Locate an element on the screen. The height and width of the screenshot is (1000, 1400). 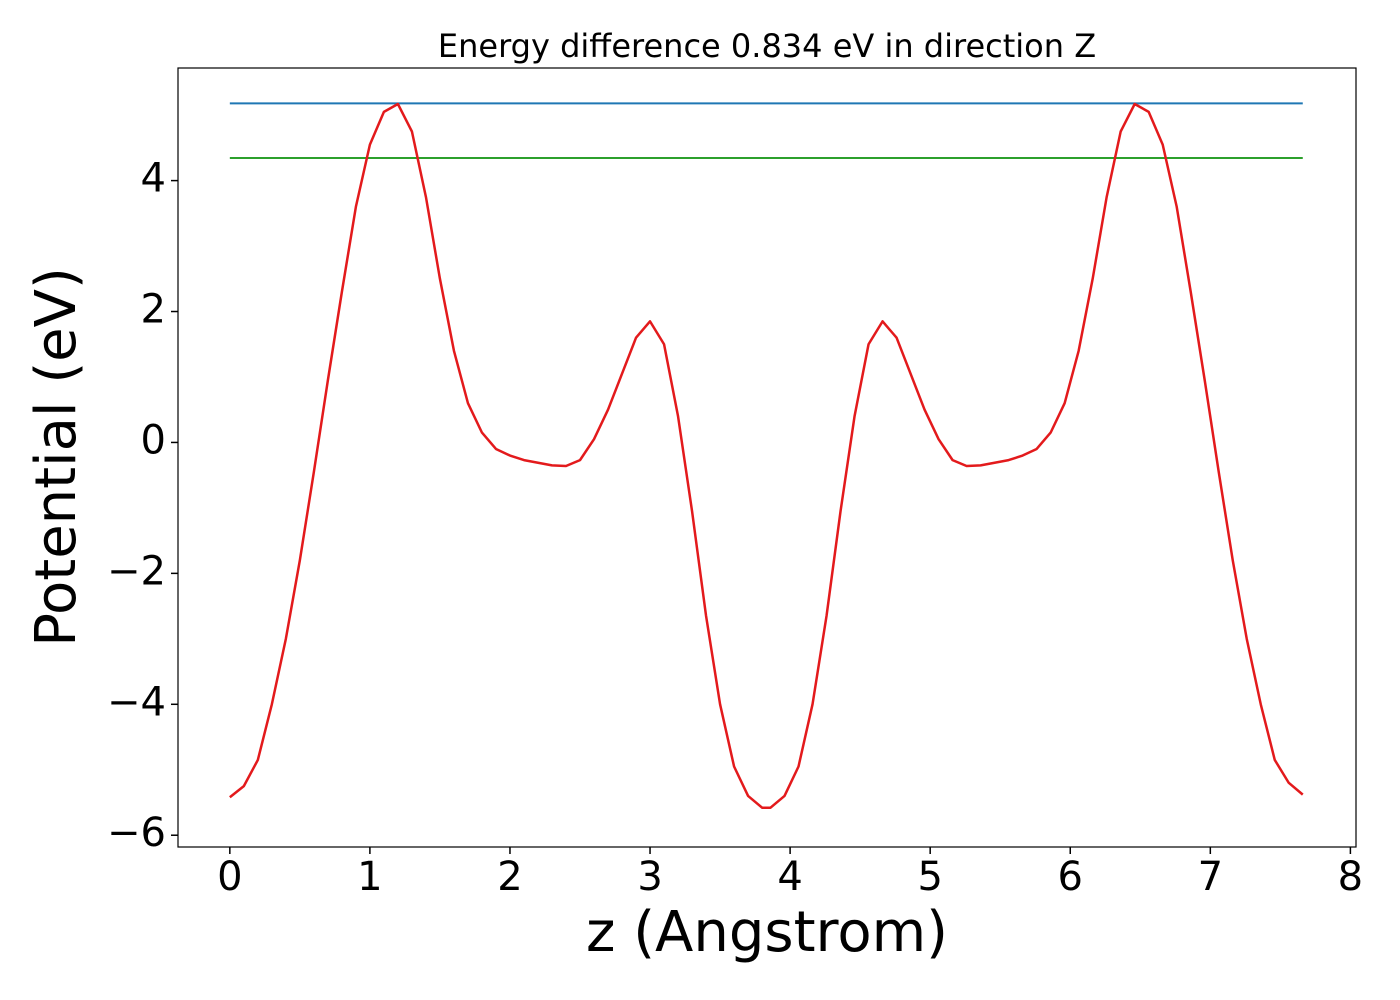
y-axis-label: Potential (eV) is located at coordinates (56, 457).